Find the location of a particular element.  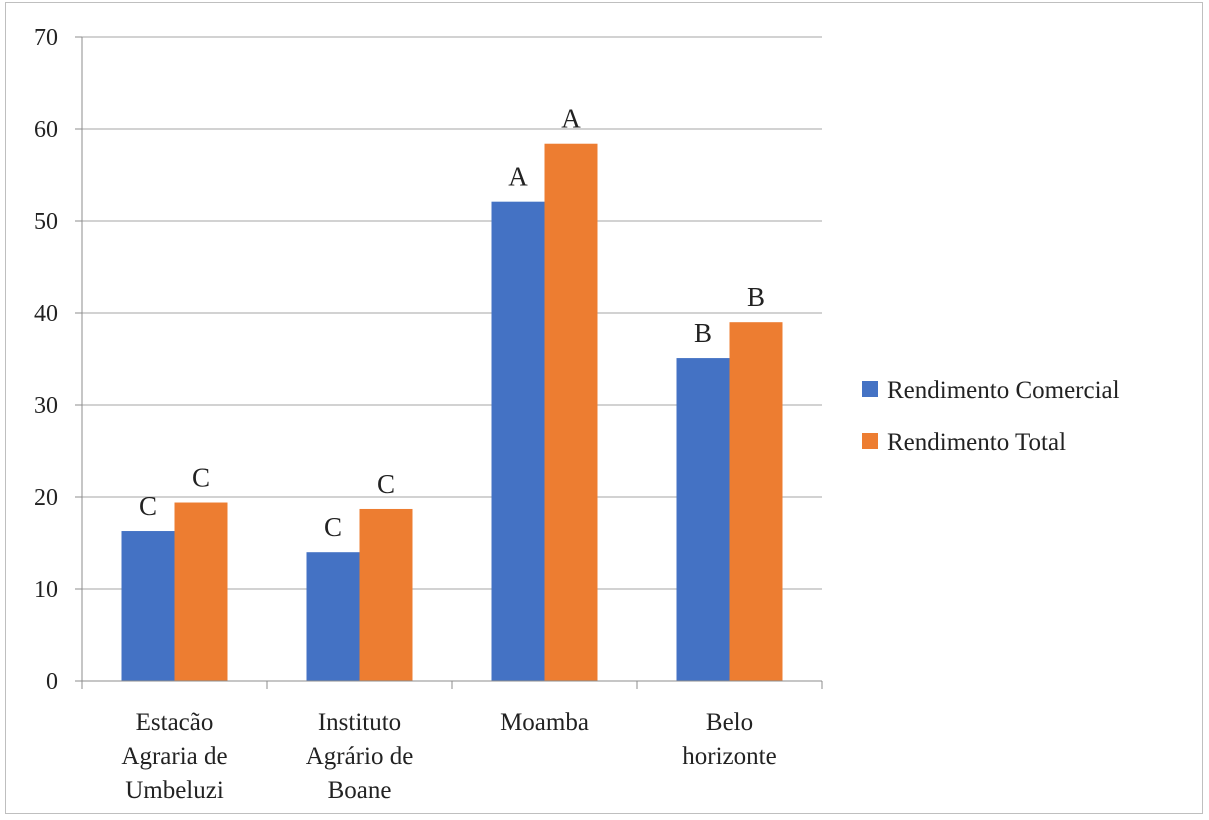

y-tick-label: 70 is located at coordinates (46, 38).